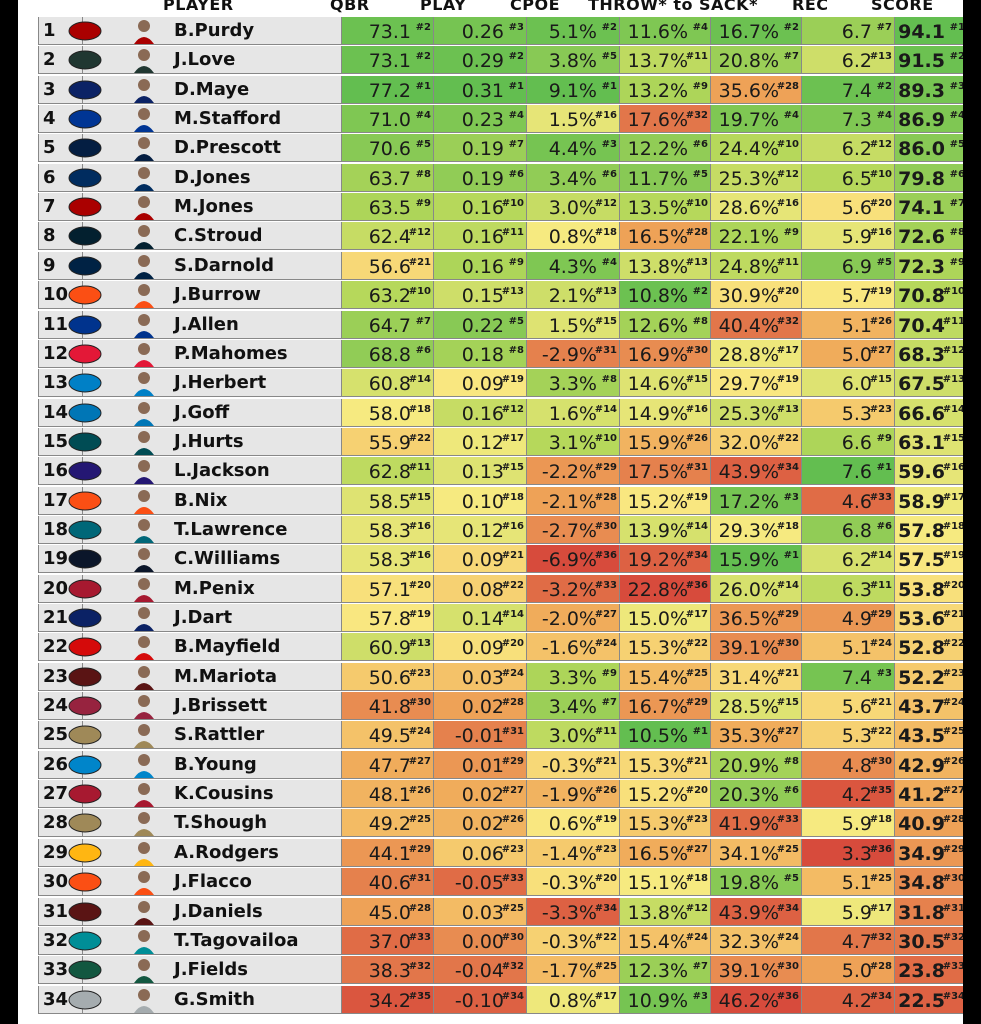 Image resolution: width=981 pixels, height=1024 pixels. Describe the element at coordinates (389, 354) in the screenshot. I see `qbr-value: 68.8` at that location.